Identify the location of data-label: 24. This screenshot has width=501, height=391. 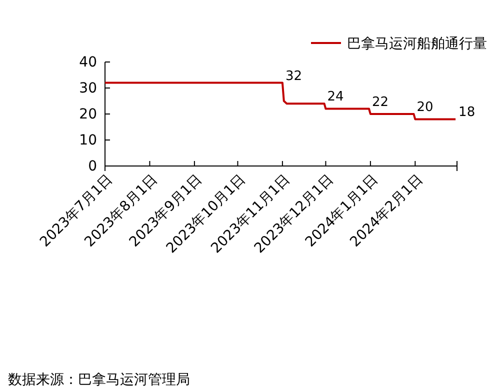
(335, 97).